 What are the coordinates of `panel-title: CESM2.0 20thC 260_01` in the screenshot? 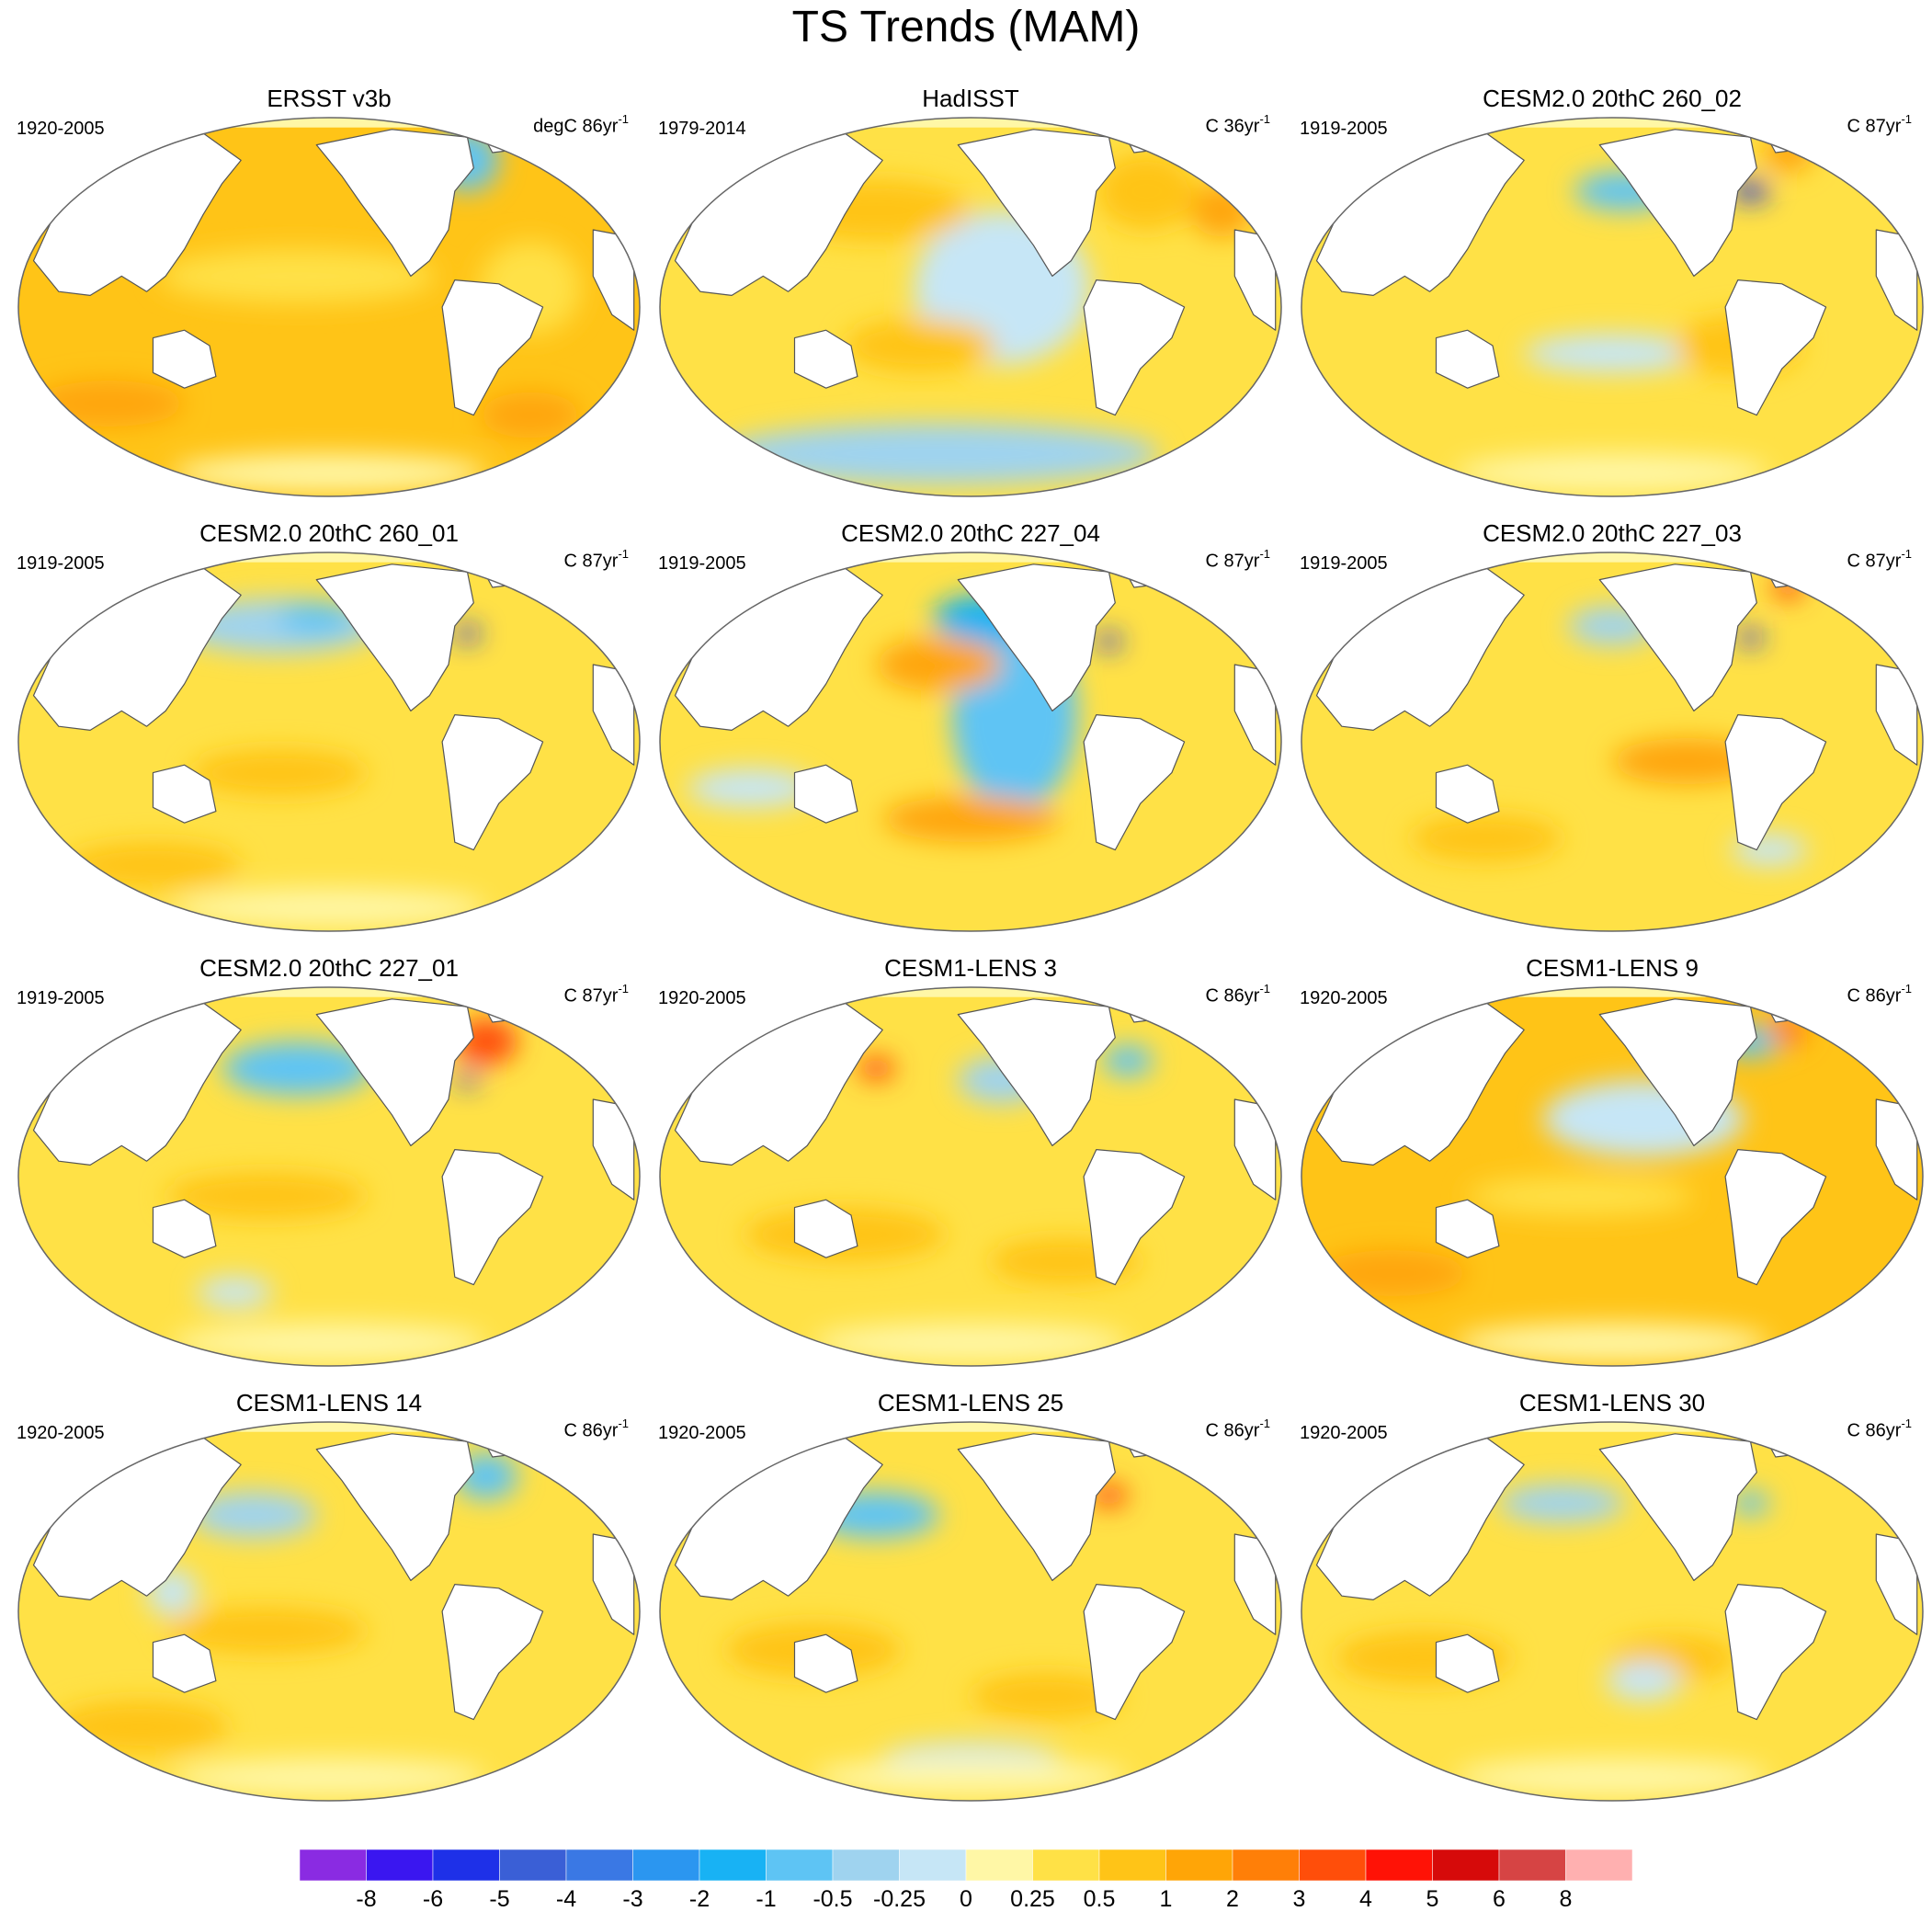 It's located at (329, 533).